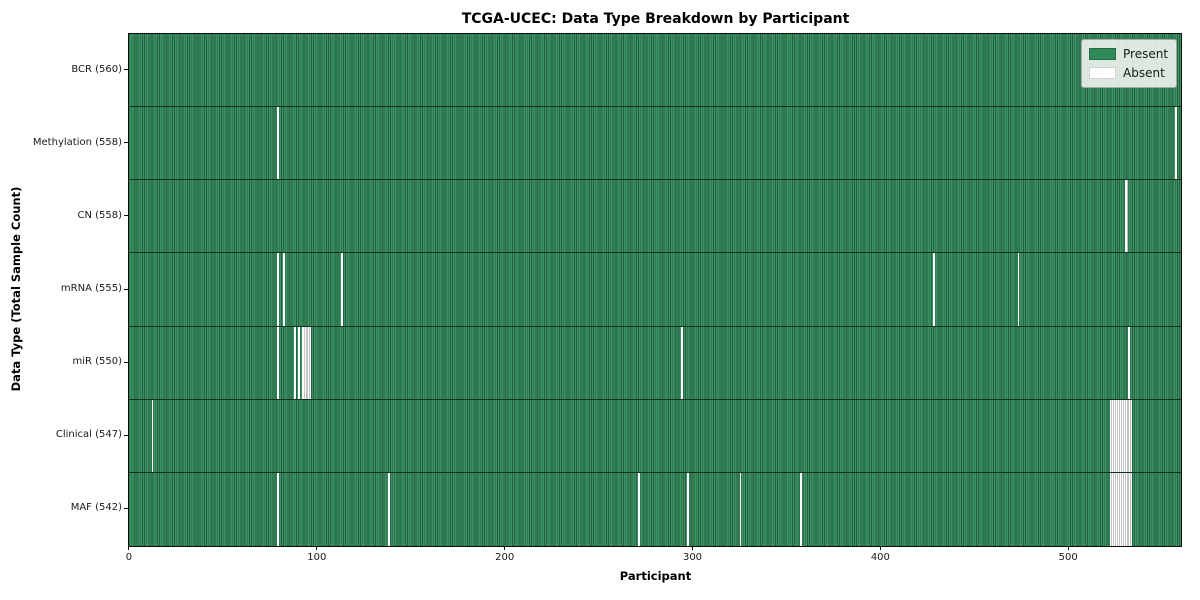 The image size is (1200, 600). What do you see at coordinates (96, 69) in the screenshot?
I see `y-tick-label: BCR (560)` at bounding box center [96, 69].